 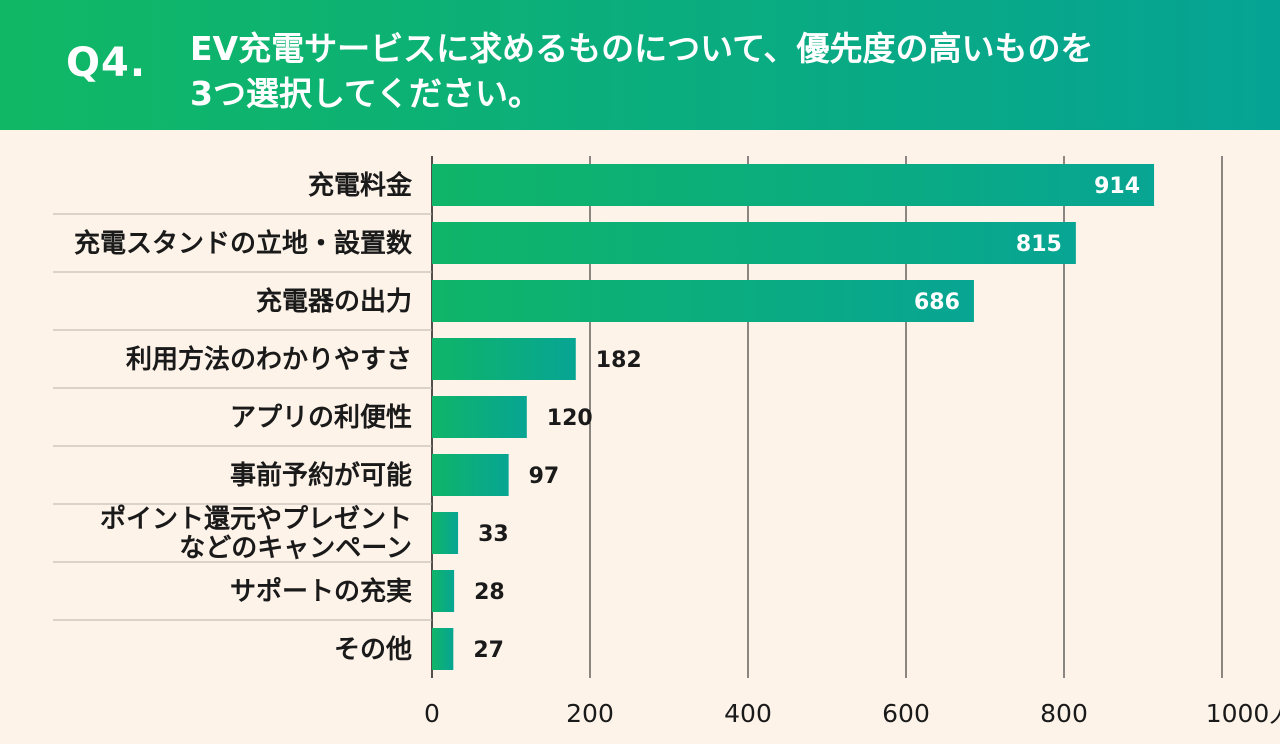 What do you see at coordinates (1039, 244) in the screenshot?
I see `value-label: 815` at bounding box center [1039, 244].